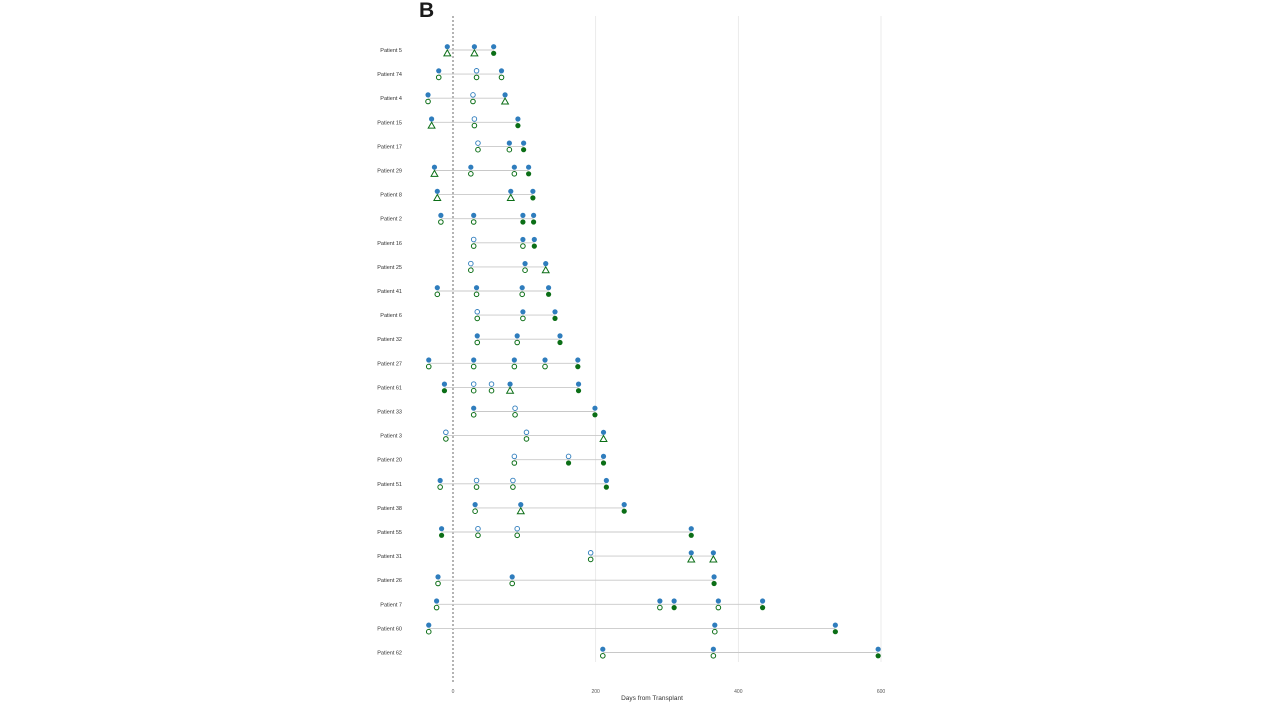 The image size is (1270, 712). I want to click on patient-row: Patient 61, so click(479, 387).